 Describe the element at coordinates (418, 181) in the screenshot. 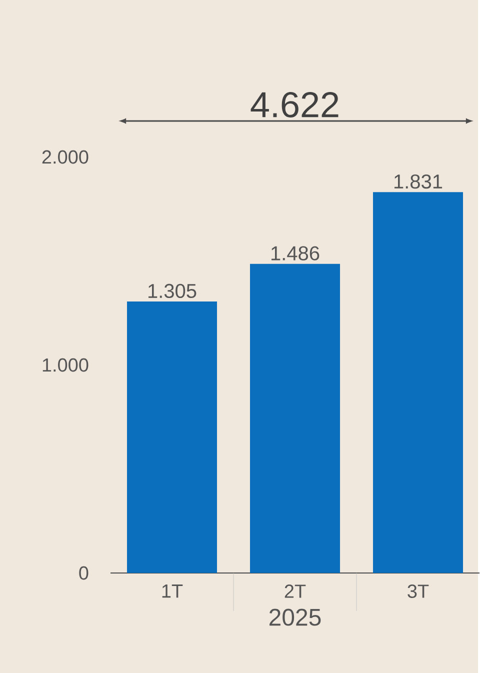

I see `data-label: 1.831` at that location.